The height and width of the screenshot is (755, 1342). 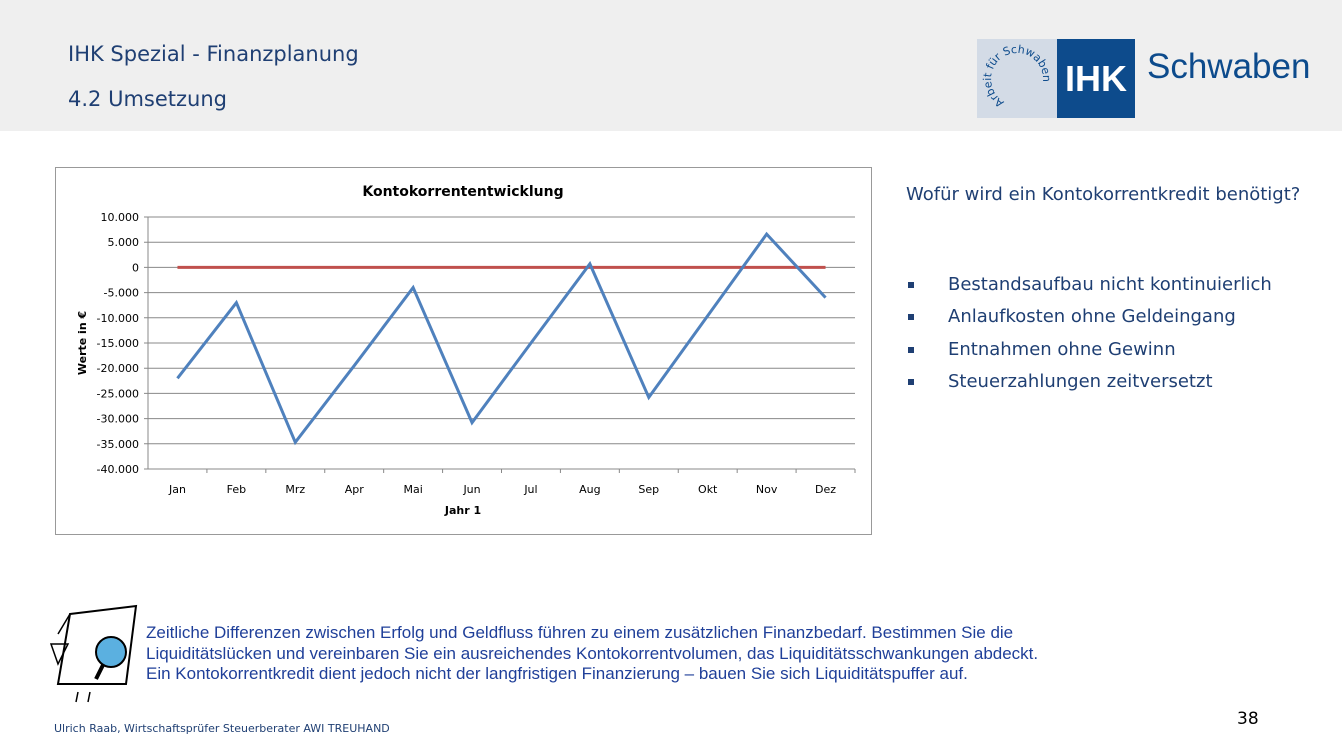 I want to click on ihk-logo: Arbeit für Schwaben IHK Schwaben, so click(x=1144, y=78).